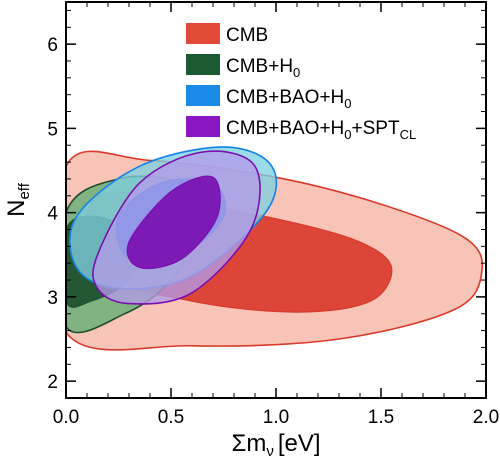 The image size is (500, 467). Describe the element at coordinates (52, 298) in the screenshot. I see `y-tick-label: 3` at that location.